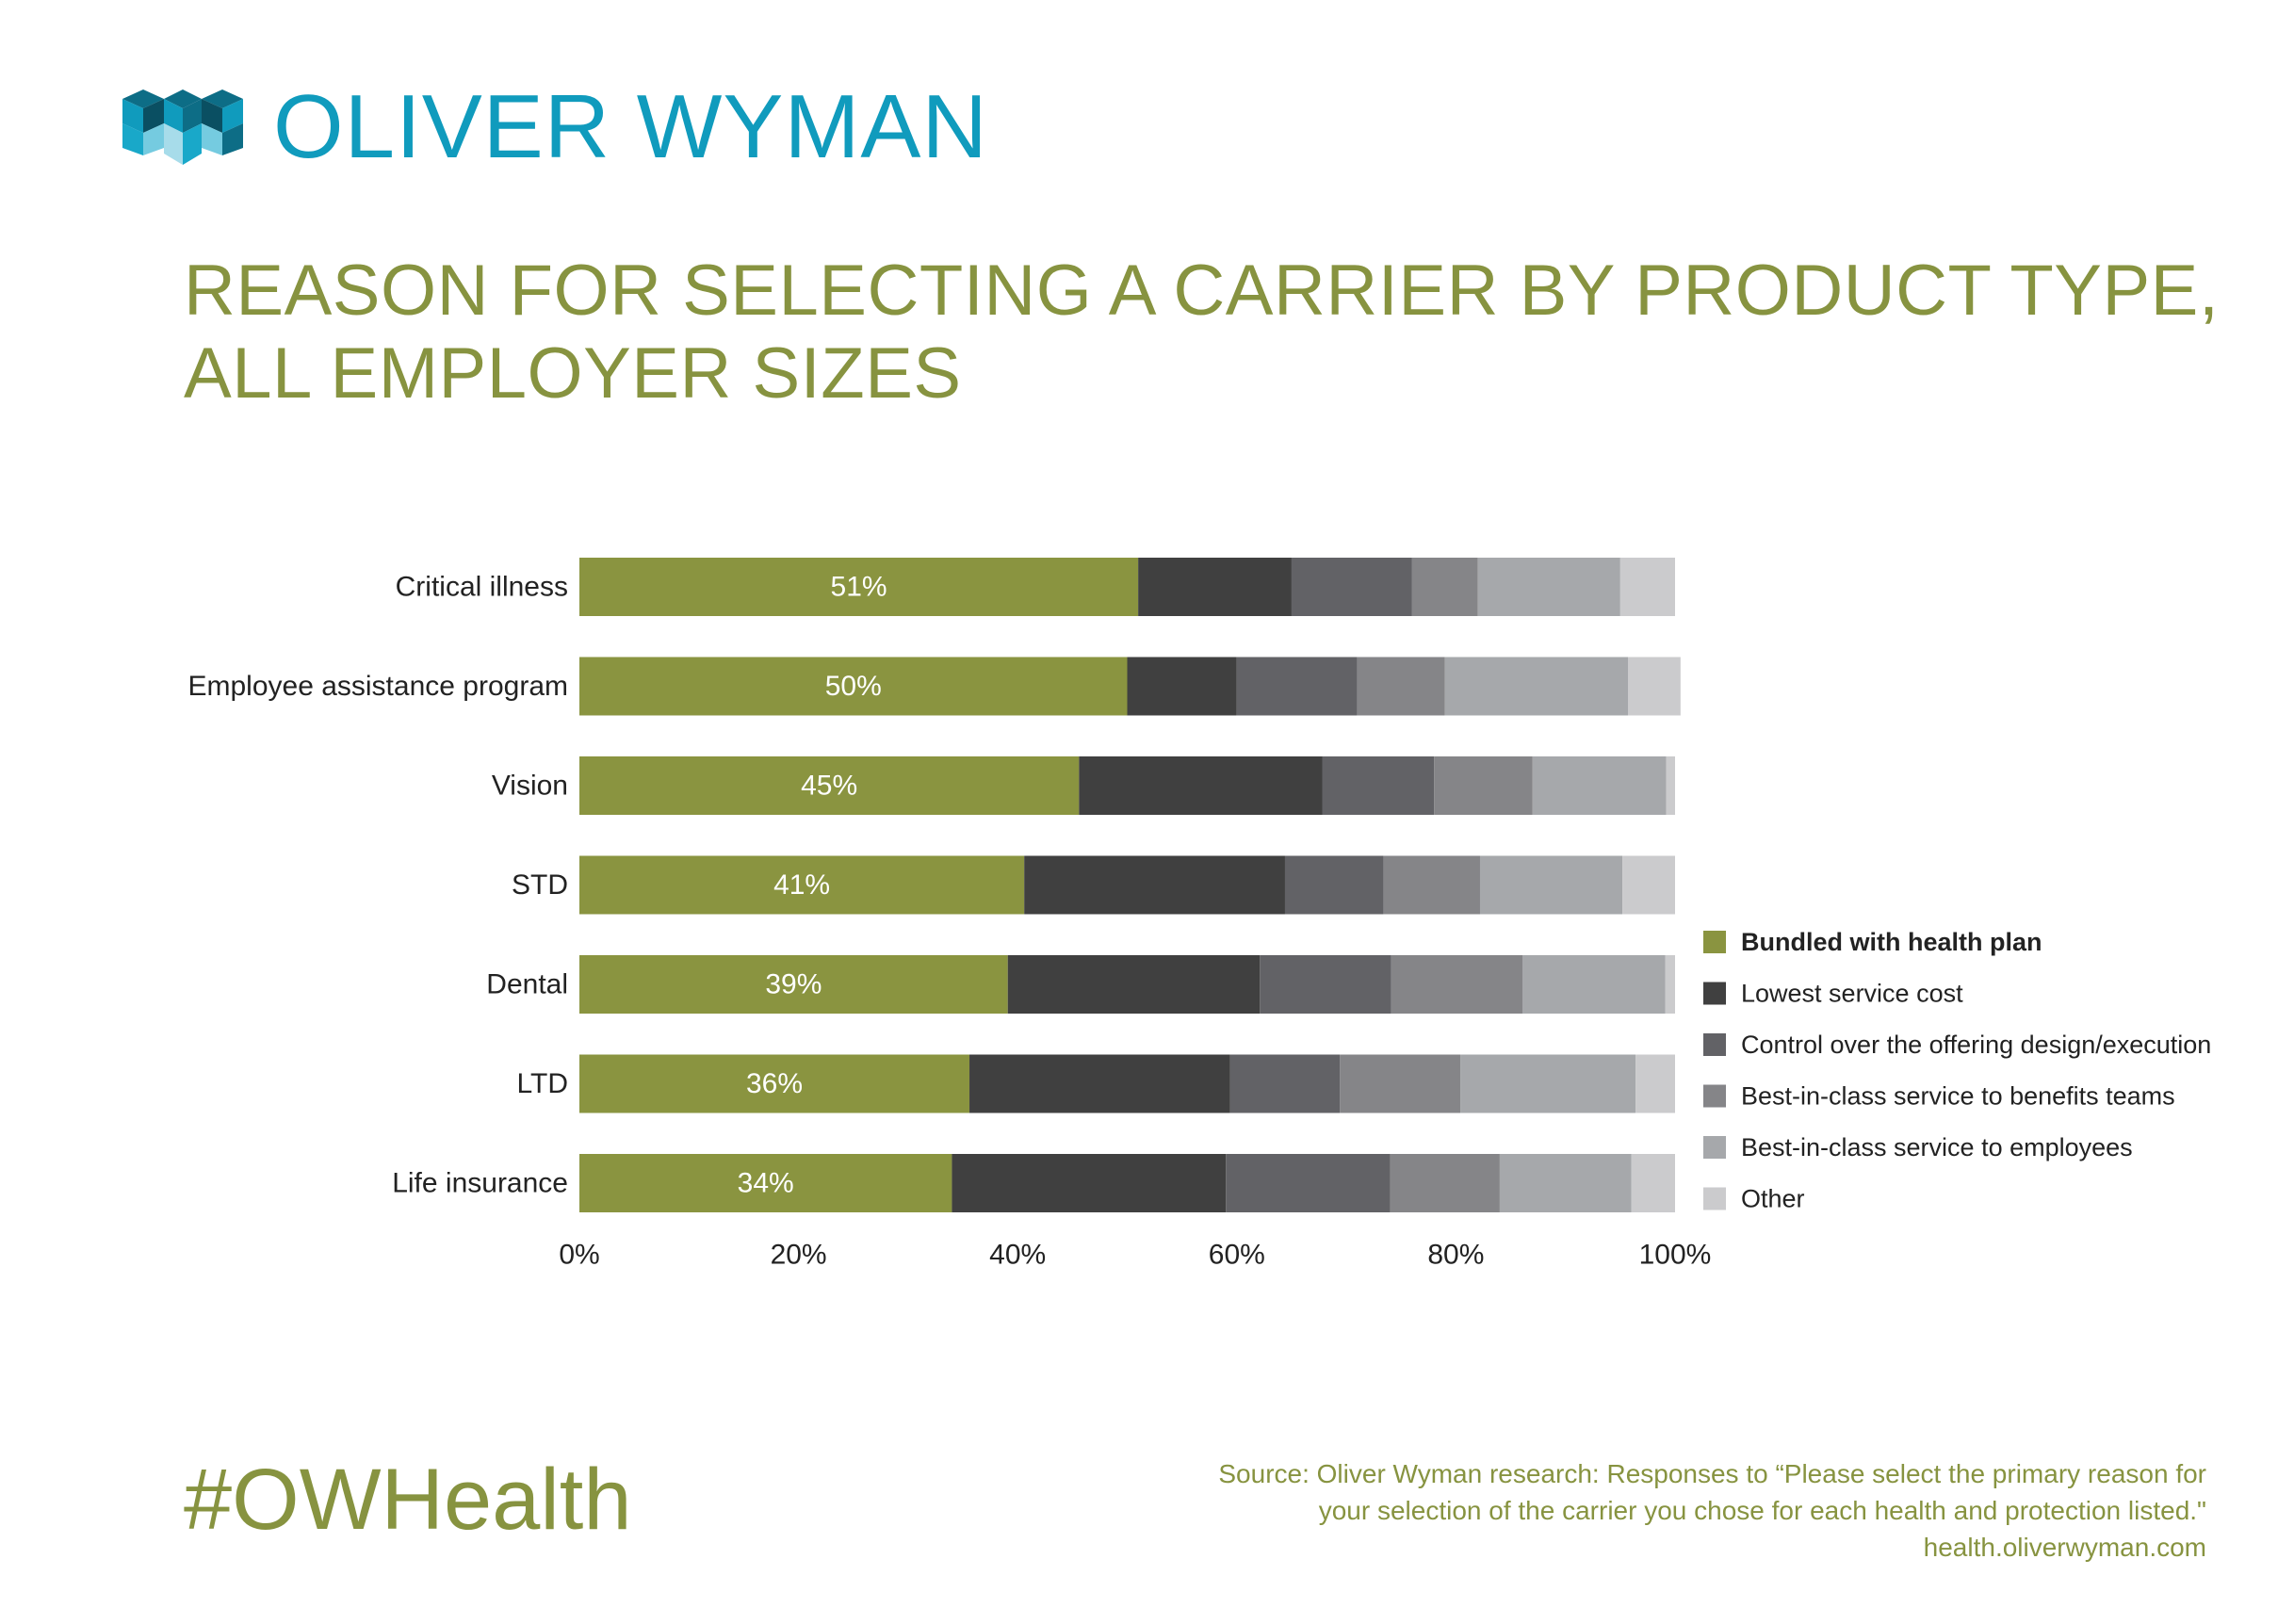 This screenshot has width=2278, height=1624. I want to click on chart-title-line-2: ALL EMPLOYER SIZES, so click(573, 374).